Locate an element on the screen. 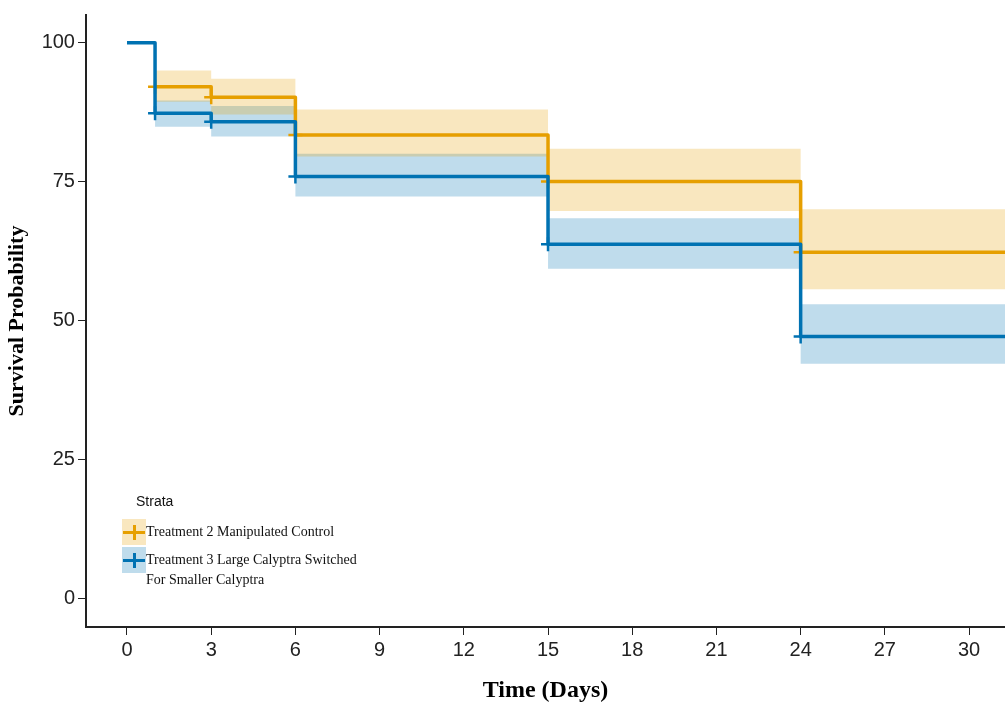 Image resolution: width=1005 pixels, height=709 pixels. x-tick-label: 3 is located at coordinates (211, 648).